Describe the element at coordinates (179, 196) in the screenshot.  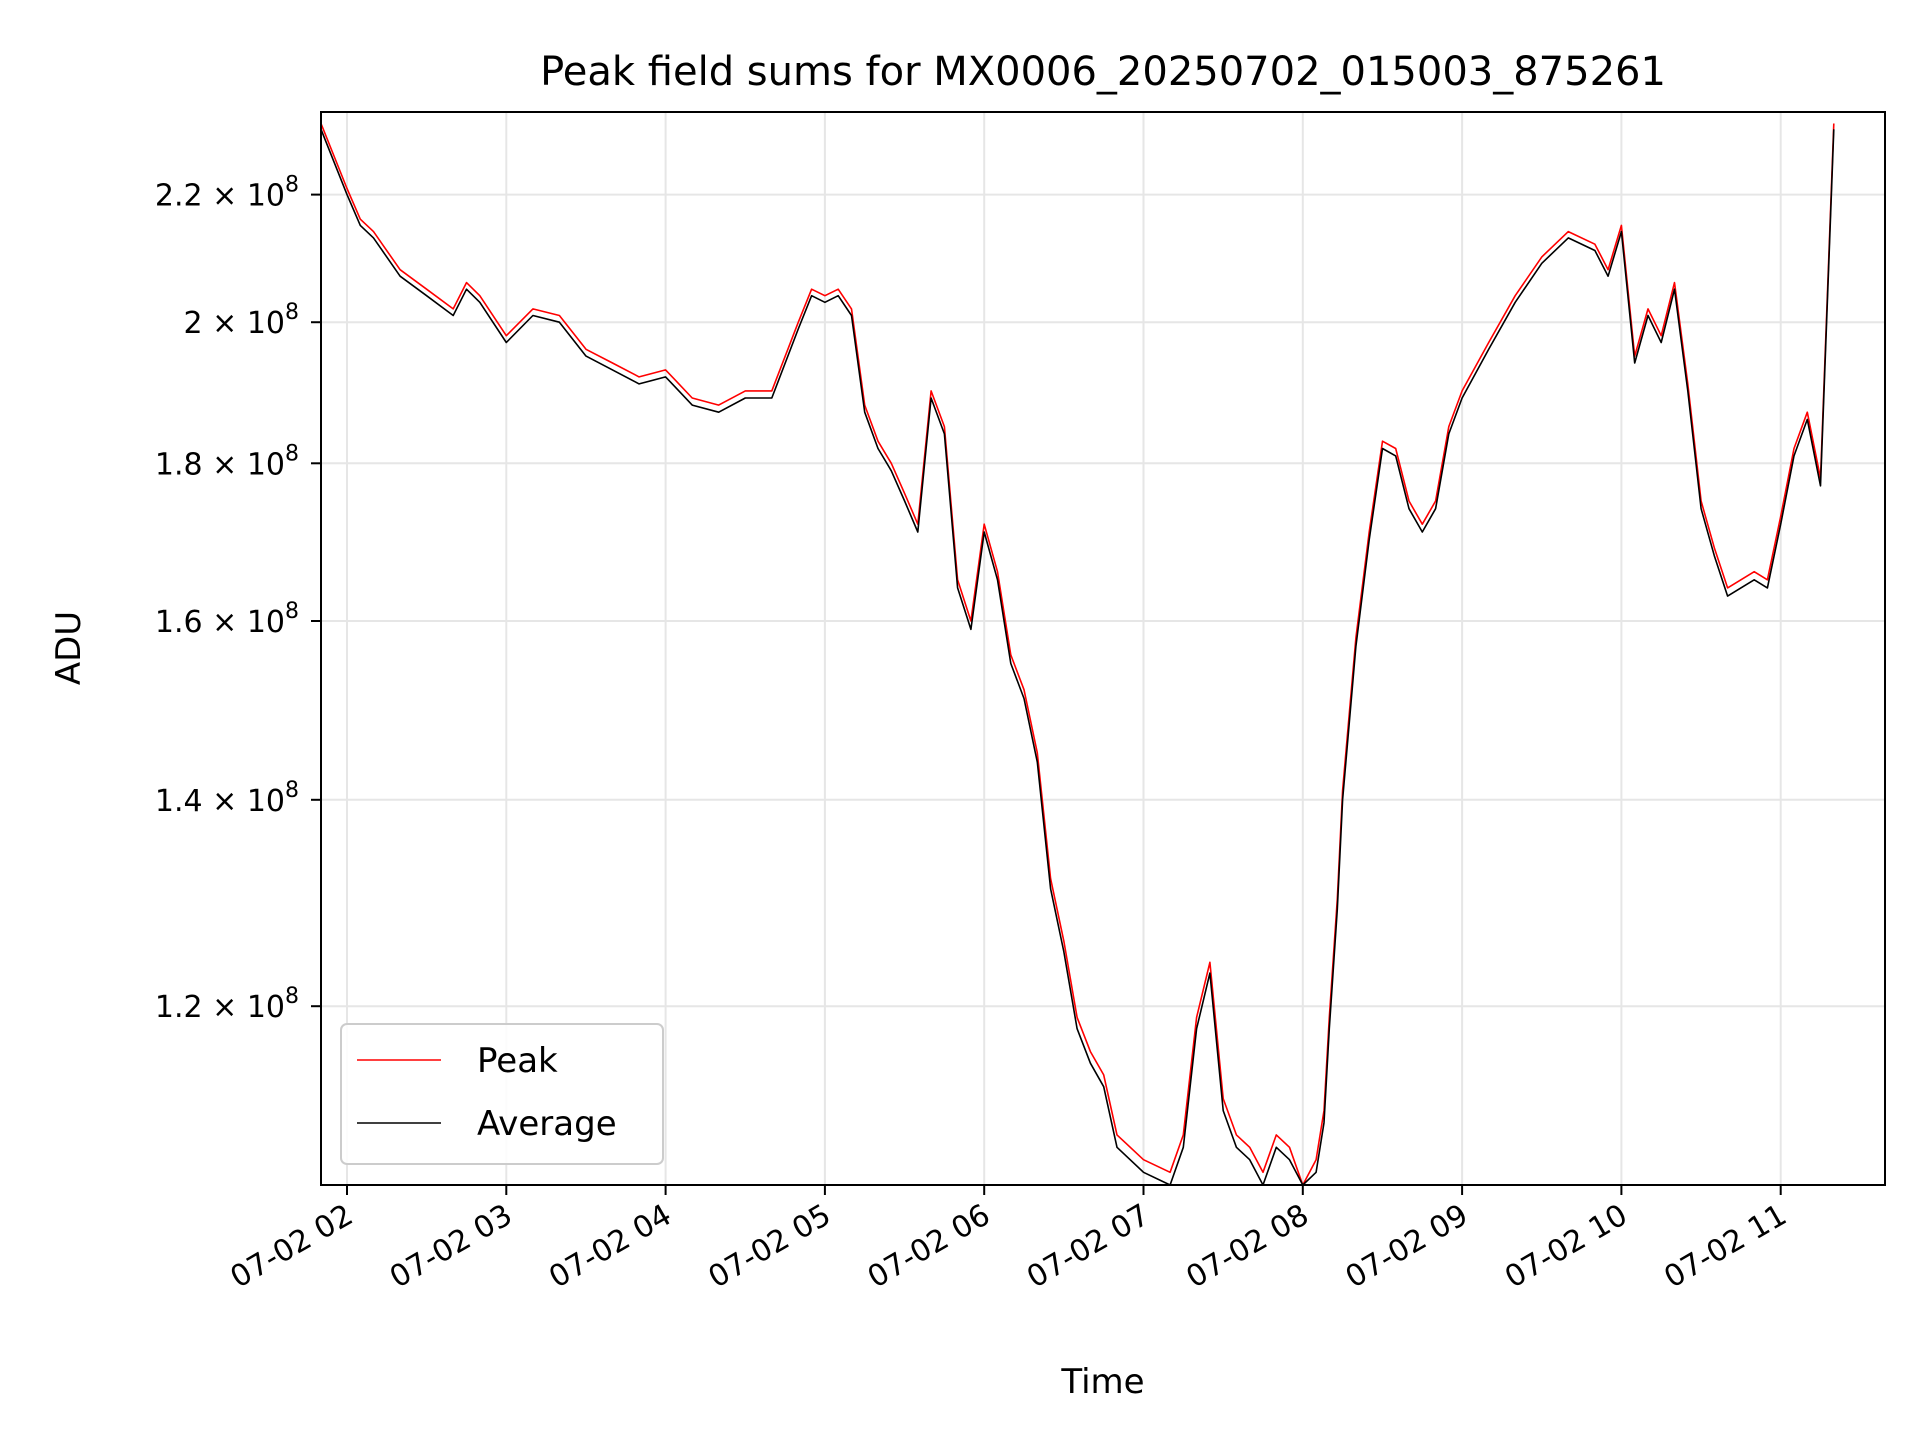
I see `y-tick-mantissa: 2.2` at that location.